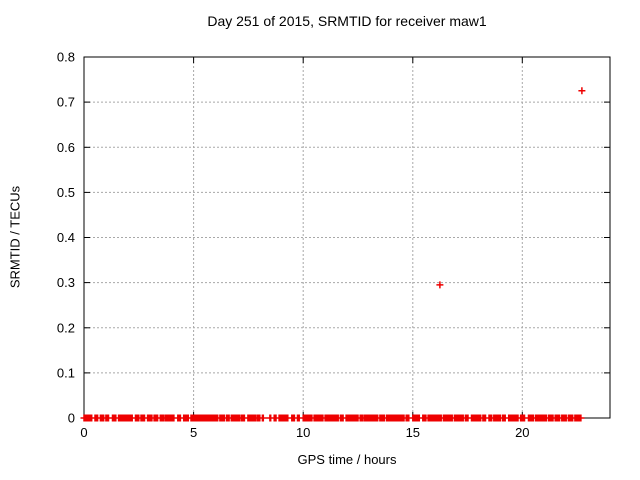  I want to click on x-tick-label: 5, so click(193, 432).